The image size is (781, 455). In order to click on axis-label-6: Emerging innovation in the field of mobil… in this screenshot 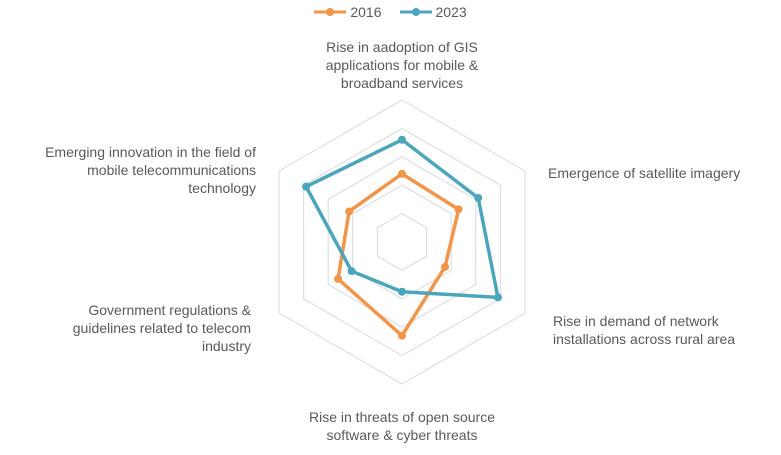, I will do `click(150, 170)`.